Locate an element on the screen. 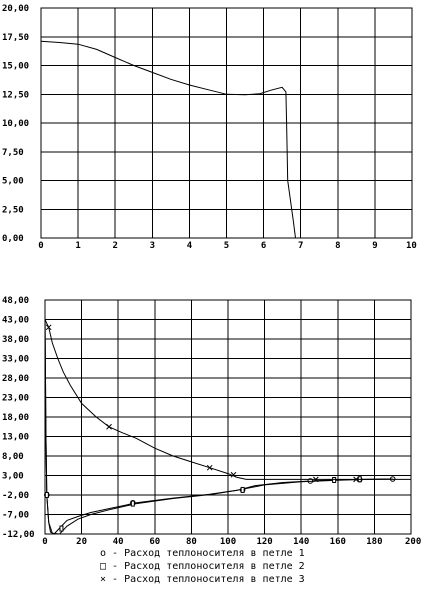  x-tick-label: 10 is located at coordinates (411, 246).